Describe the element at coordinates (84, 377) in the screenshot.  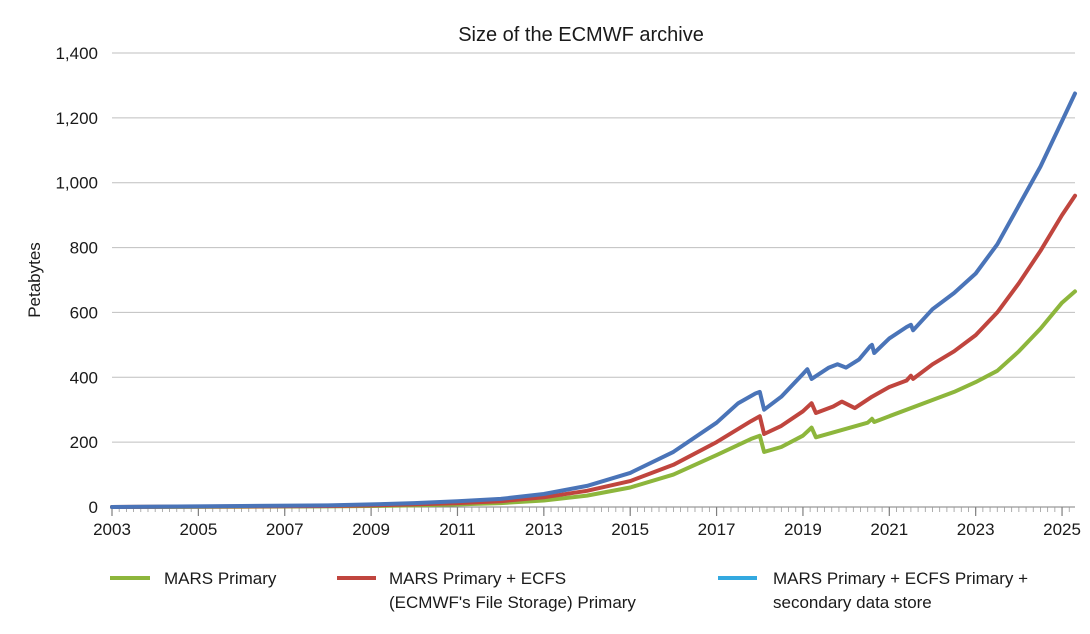
I see `y-tick-label: 400` at that location.